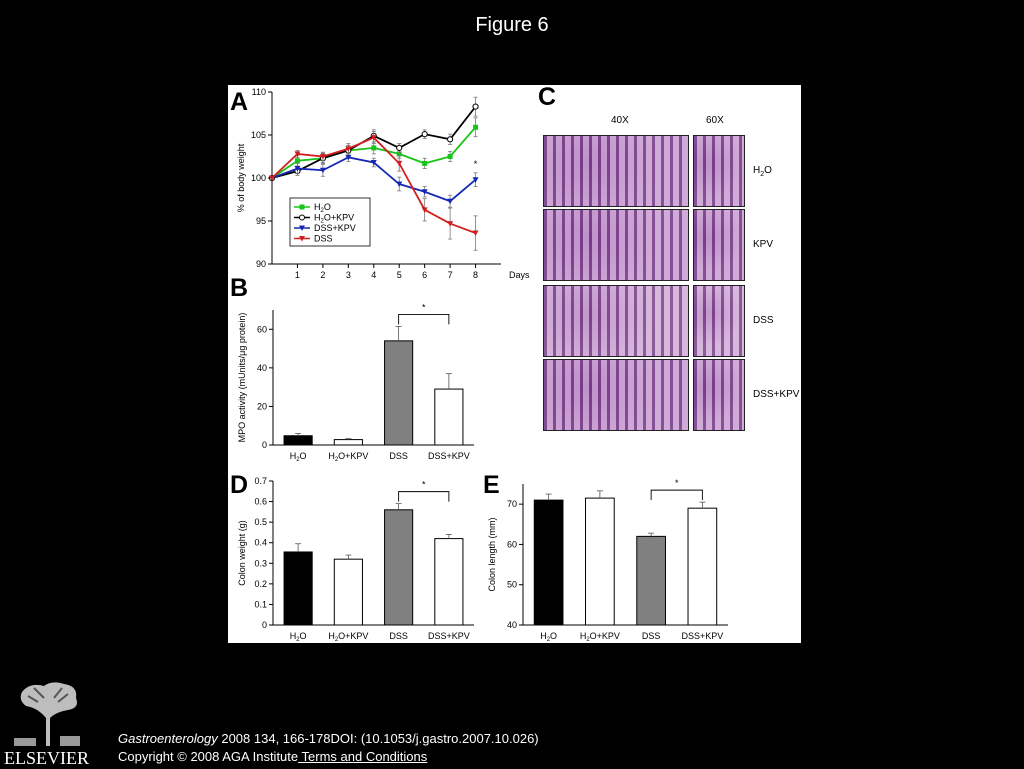  What do you see at coordinates (492, 554) in the screenshot?
I see `axis-e-ylabel: Colon length (mm)` at bounding box center [492, 554].